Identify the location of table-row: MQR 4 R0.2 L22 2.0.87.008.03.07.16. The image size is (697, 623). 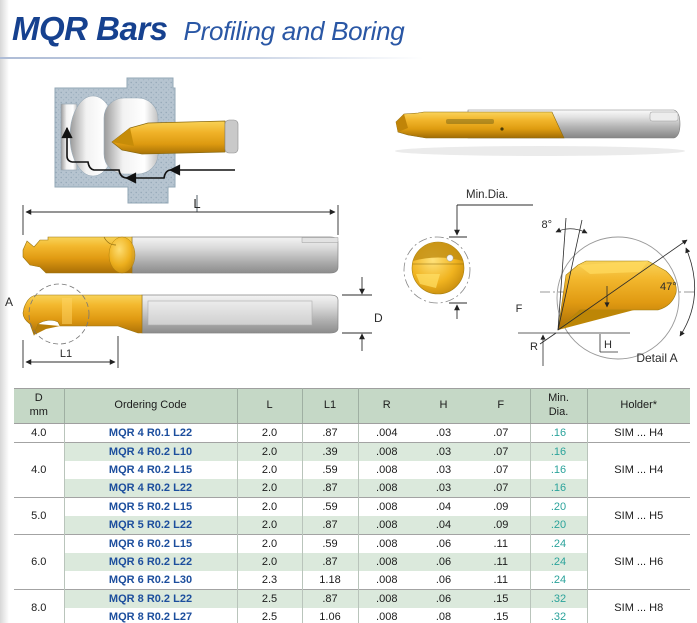
(352, 488).